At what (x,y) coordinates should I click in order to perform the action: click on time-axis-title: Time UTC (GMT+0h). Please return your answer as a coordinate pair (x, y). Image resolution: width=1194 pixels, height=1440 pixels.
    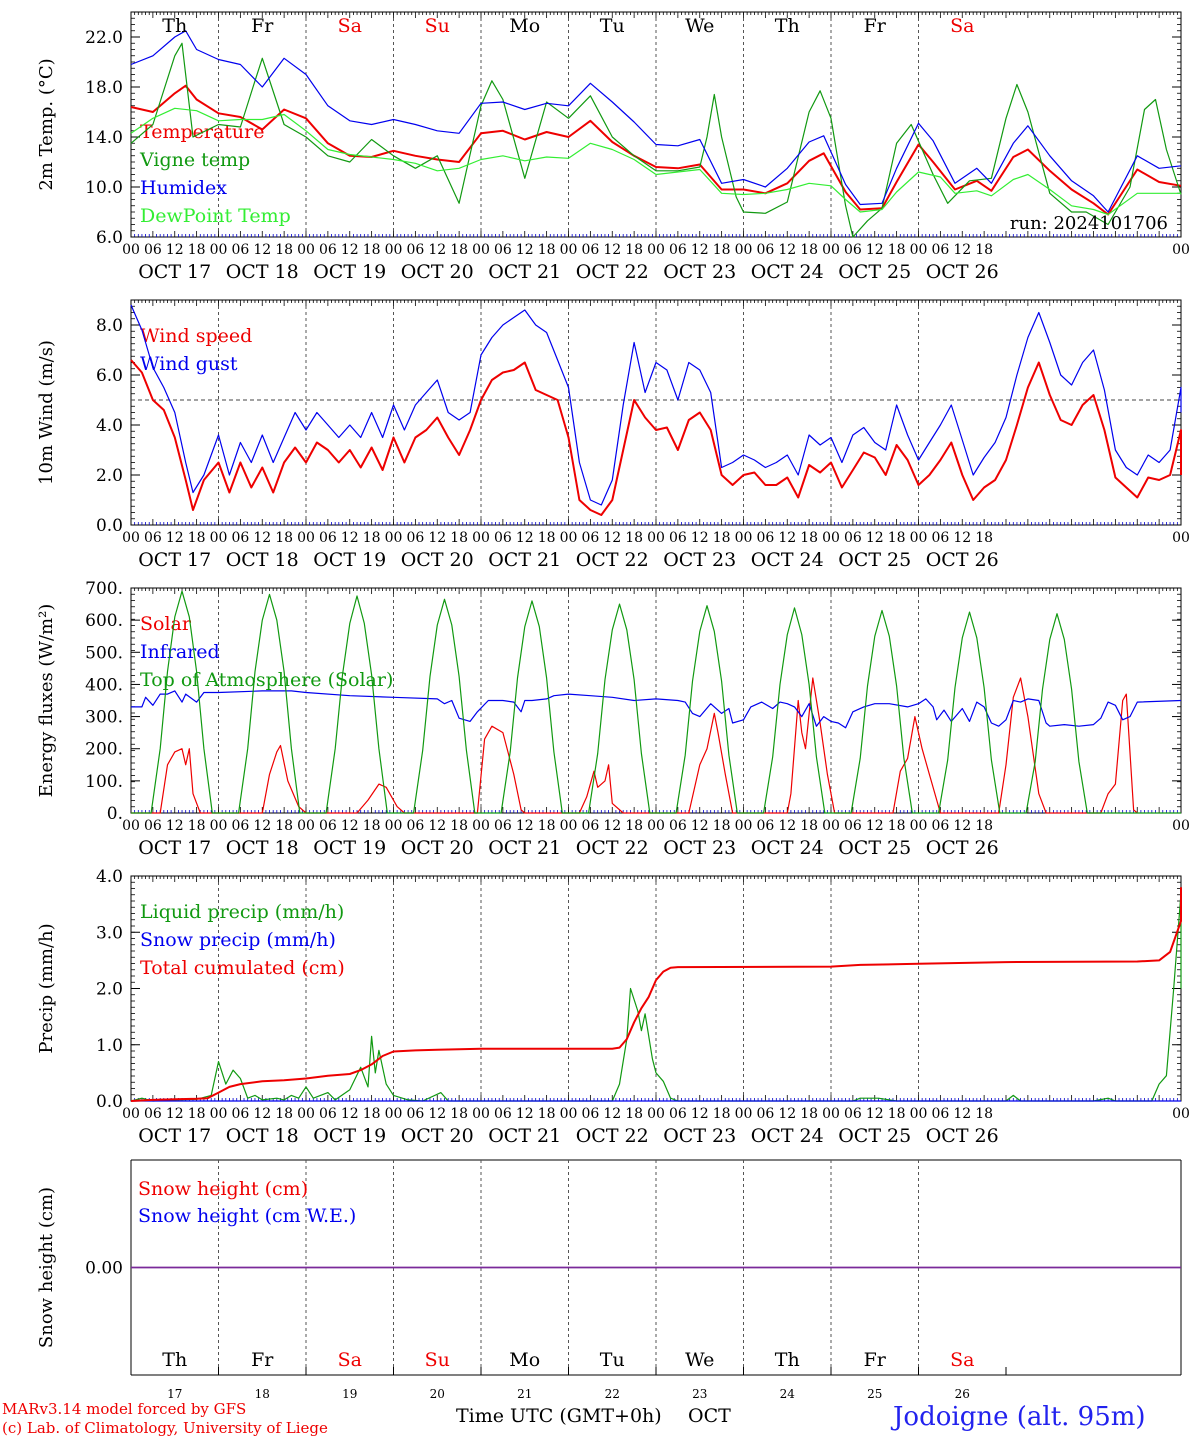
    Looking at the image, I should click on (559, 1416).